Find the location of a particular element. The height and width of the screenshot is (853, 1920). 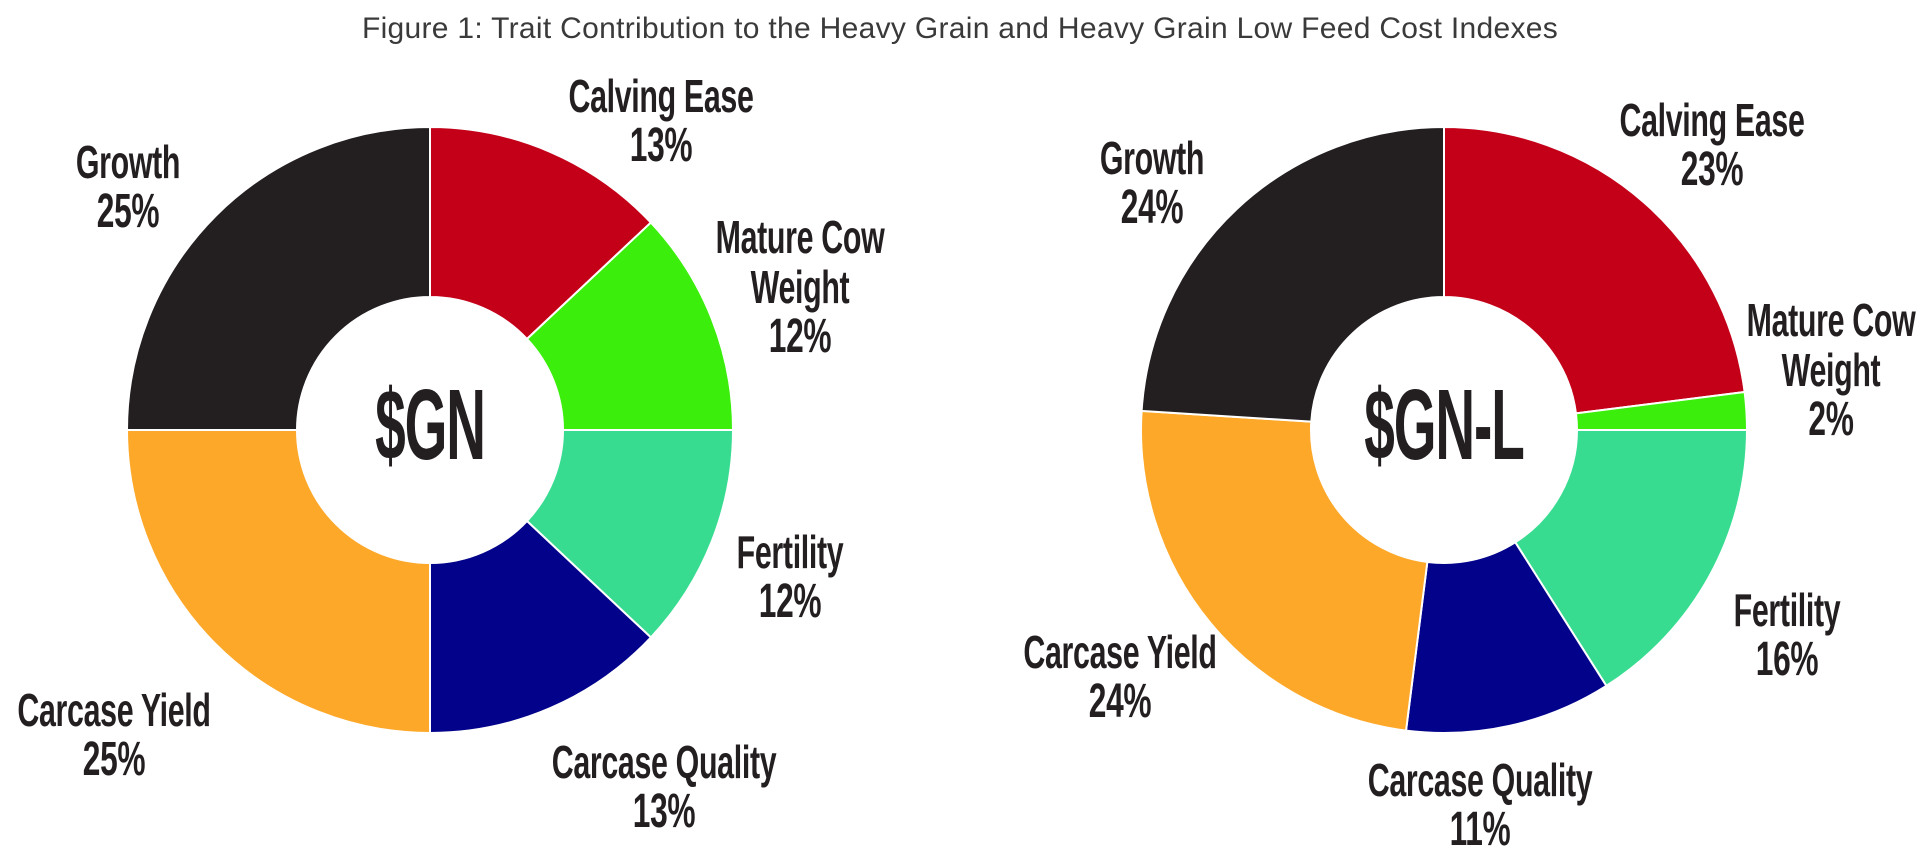

segment-label-fertility: Fertility 12% is located at coordinates (790, 577).